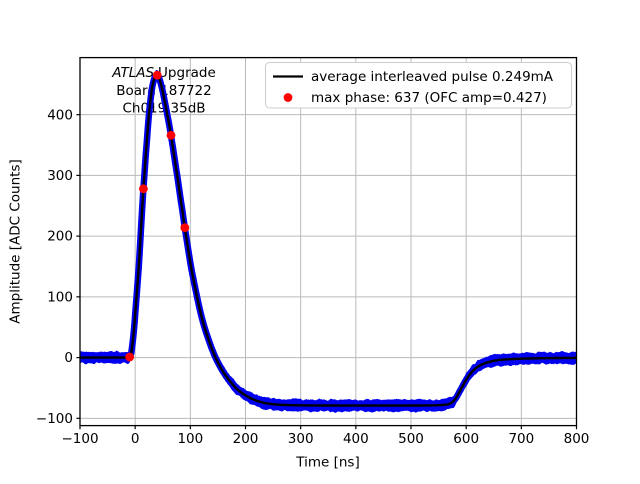  I want to click on y-axis-label: Amplitude [ADC Counts], so click(16, 241).